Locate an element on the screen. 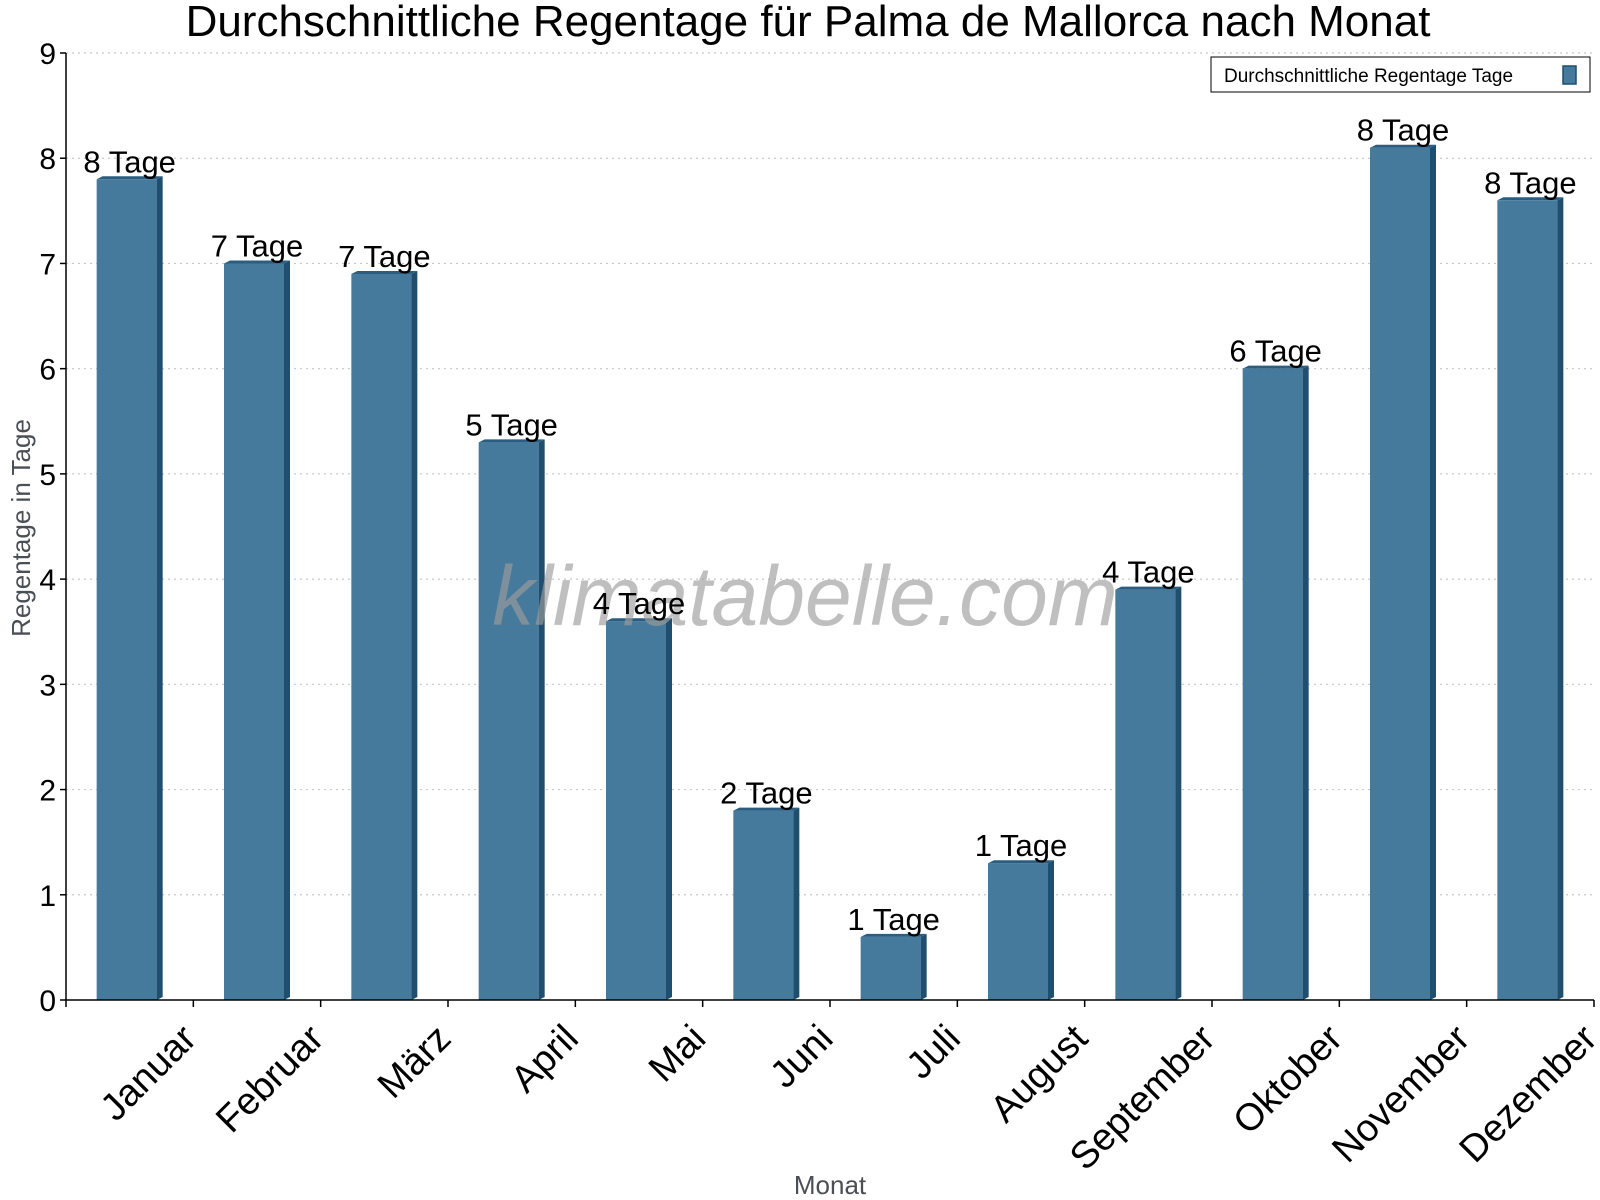 The width and height of the screenshot is (1600, 1200). bar-juni is located at coordinates (766, 903).